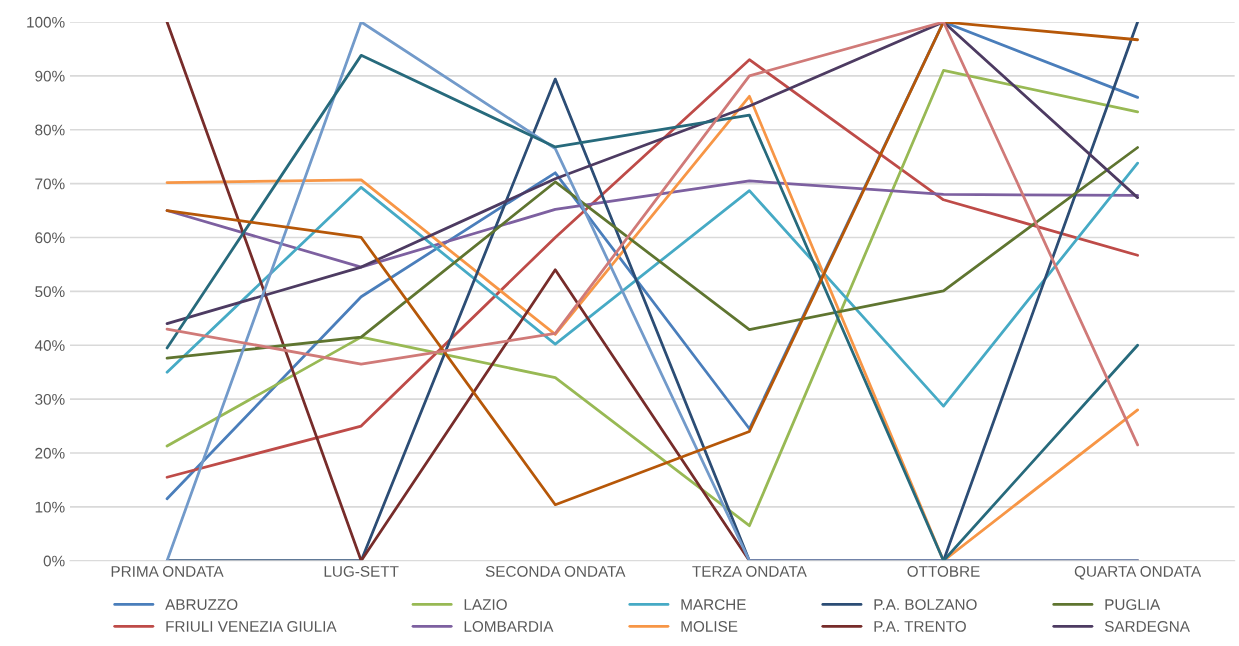 This screenshot has height=646, width=1239. What do you see at coordinates (50, 184) in the screenshot?
I see `y-tick-label: 70%` at bounding box center [50, 184].